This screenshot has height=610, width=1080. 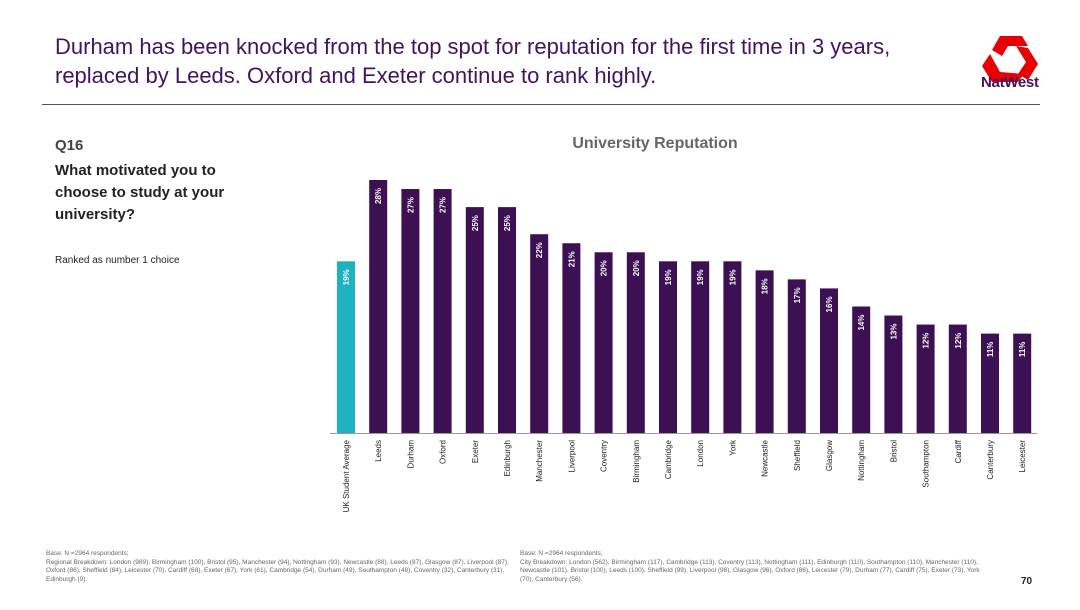 I want to click on x-tick-label: Leicester, so click(x=1022, y=456).